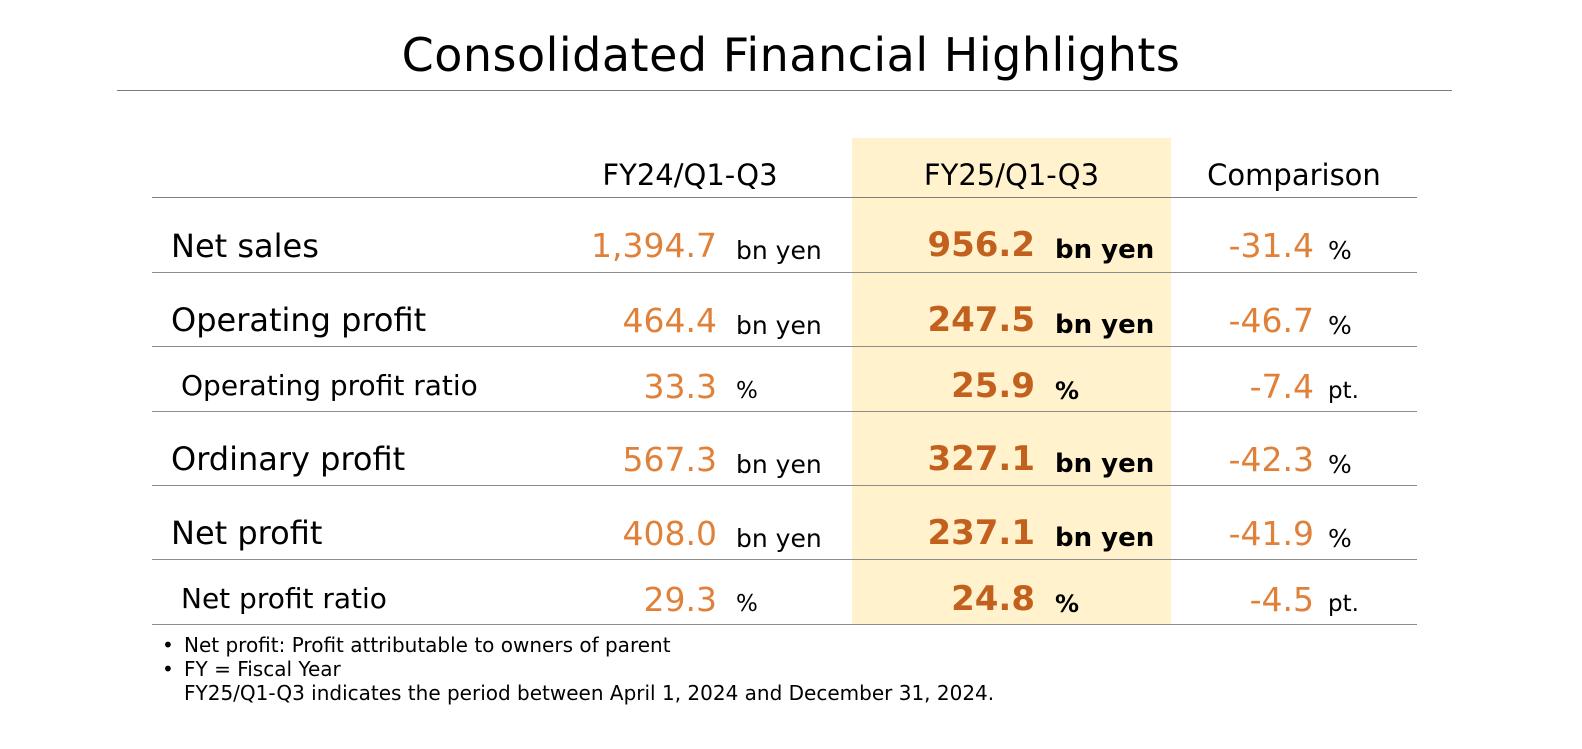 The image size is (1582, 749). What do you see at coordinates (262, 669) in the screenshot?
I see `footnote-text: FY = Fiscal Year` at bounding box center [262, 669].